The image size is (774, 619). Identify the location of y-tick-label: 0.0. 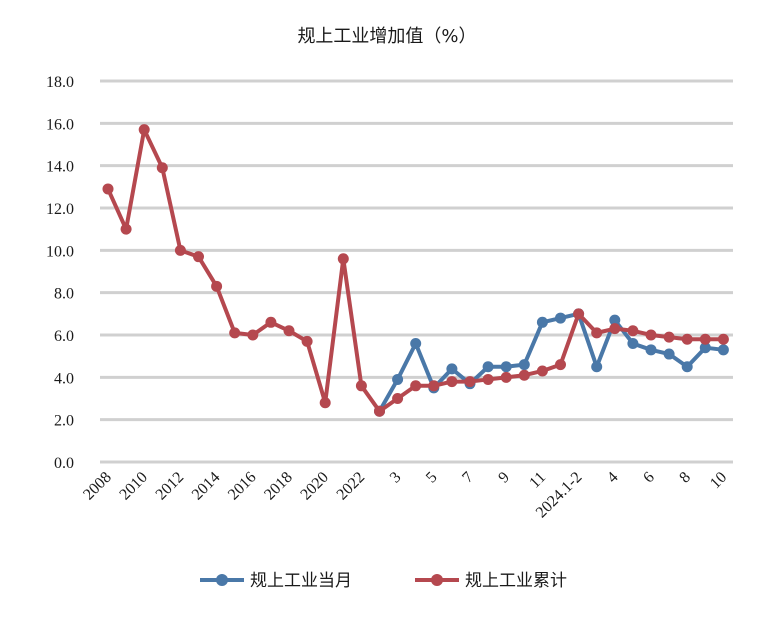
(64, 463).